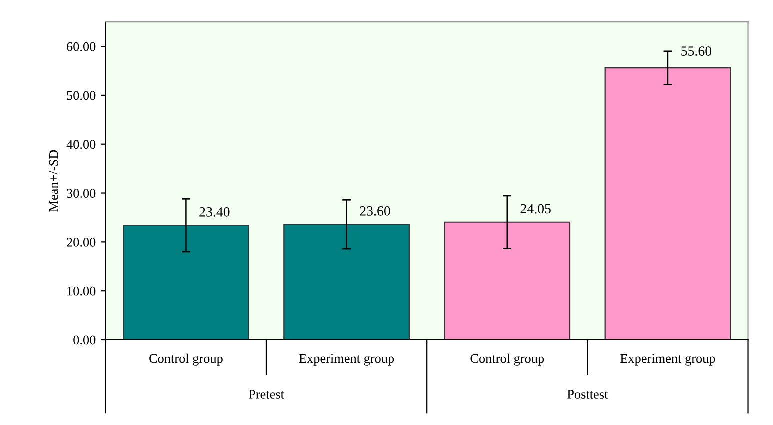 The width and height of the screenshot is (773, 425). What do you see at coordinates (81, 193) in the screenshot?
I see `y-tick-label: 30.00` at bounding box center [81, 193].